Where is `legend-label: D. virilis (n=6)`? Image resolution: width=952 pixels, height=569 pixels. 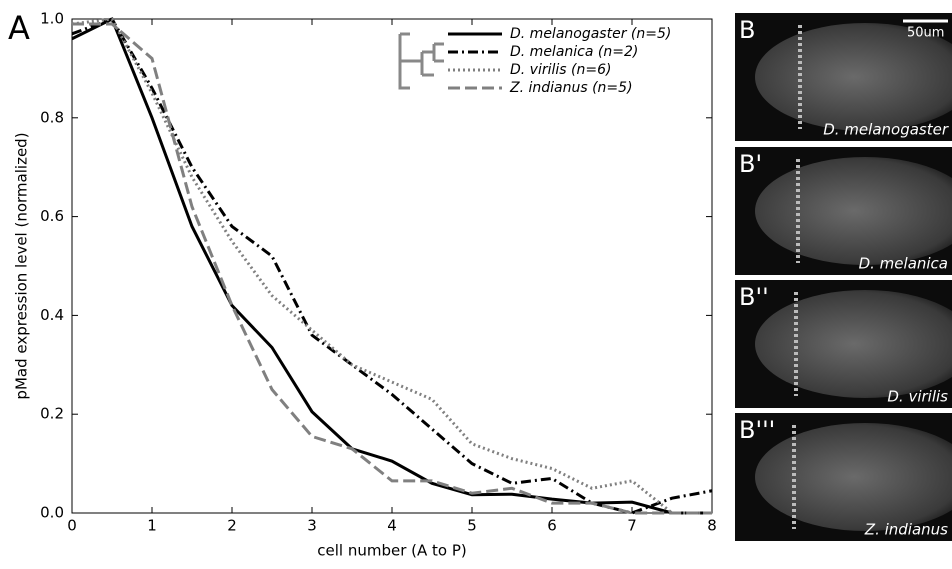
legend-label: D. virilis (n=6) is located at coordinates (560, 70).